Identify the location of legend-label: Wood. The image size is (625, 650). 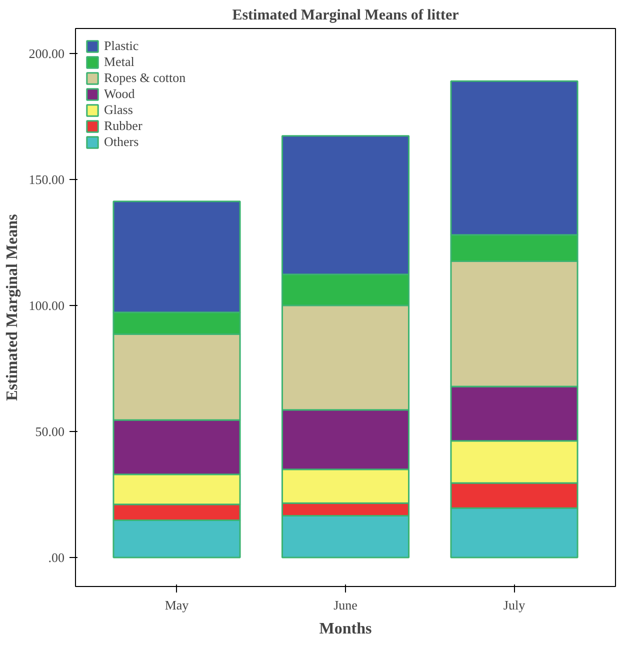
(119, 94).